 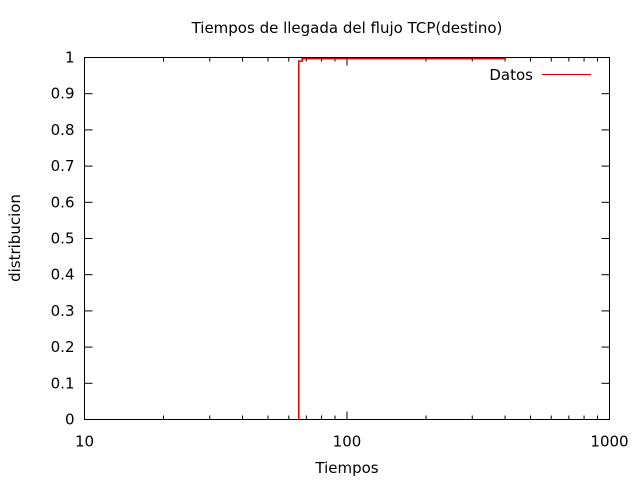 I want to click on y-tick-label: 0.8, so click(x=63, y=130).